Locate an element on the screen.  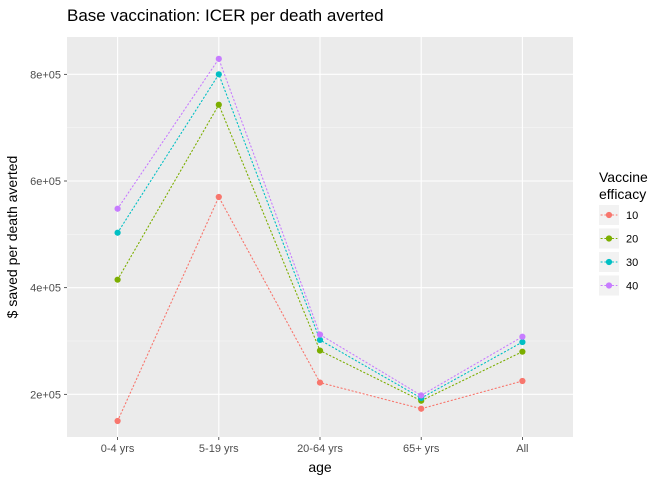
legend-label: 20 is located at coordinates (632, 240).